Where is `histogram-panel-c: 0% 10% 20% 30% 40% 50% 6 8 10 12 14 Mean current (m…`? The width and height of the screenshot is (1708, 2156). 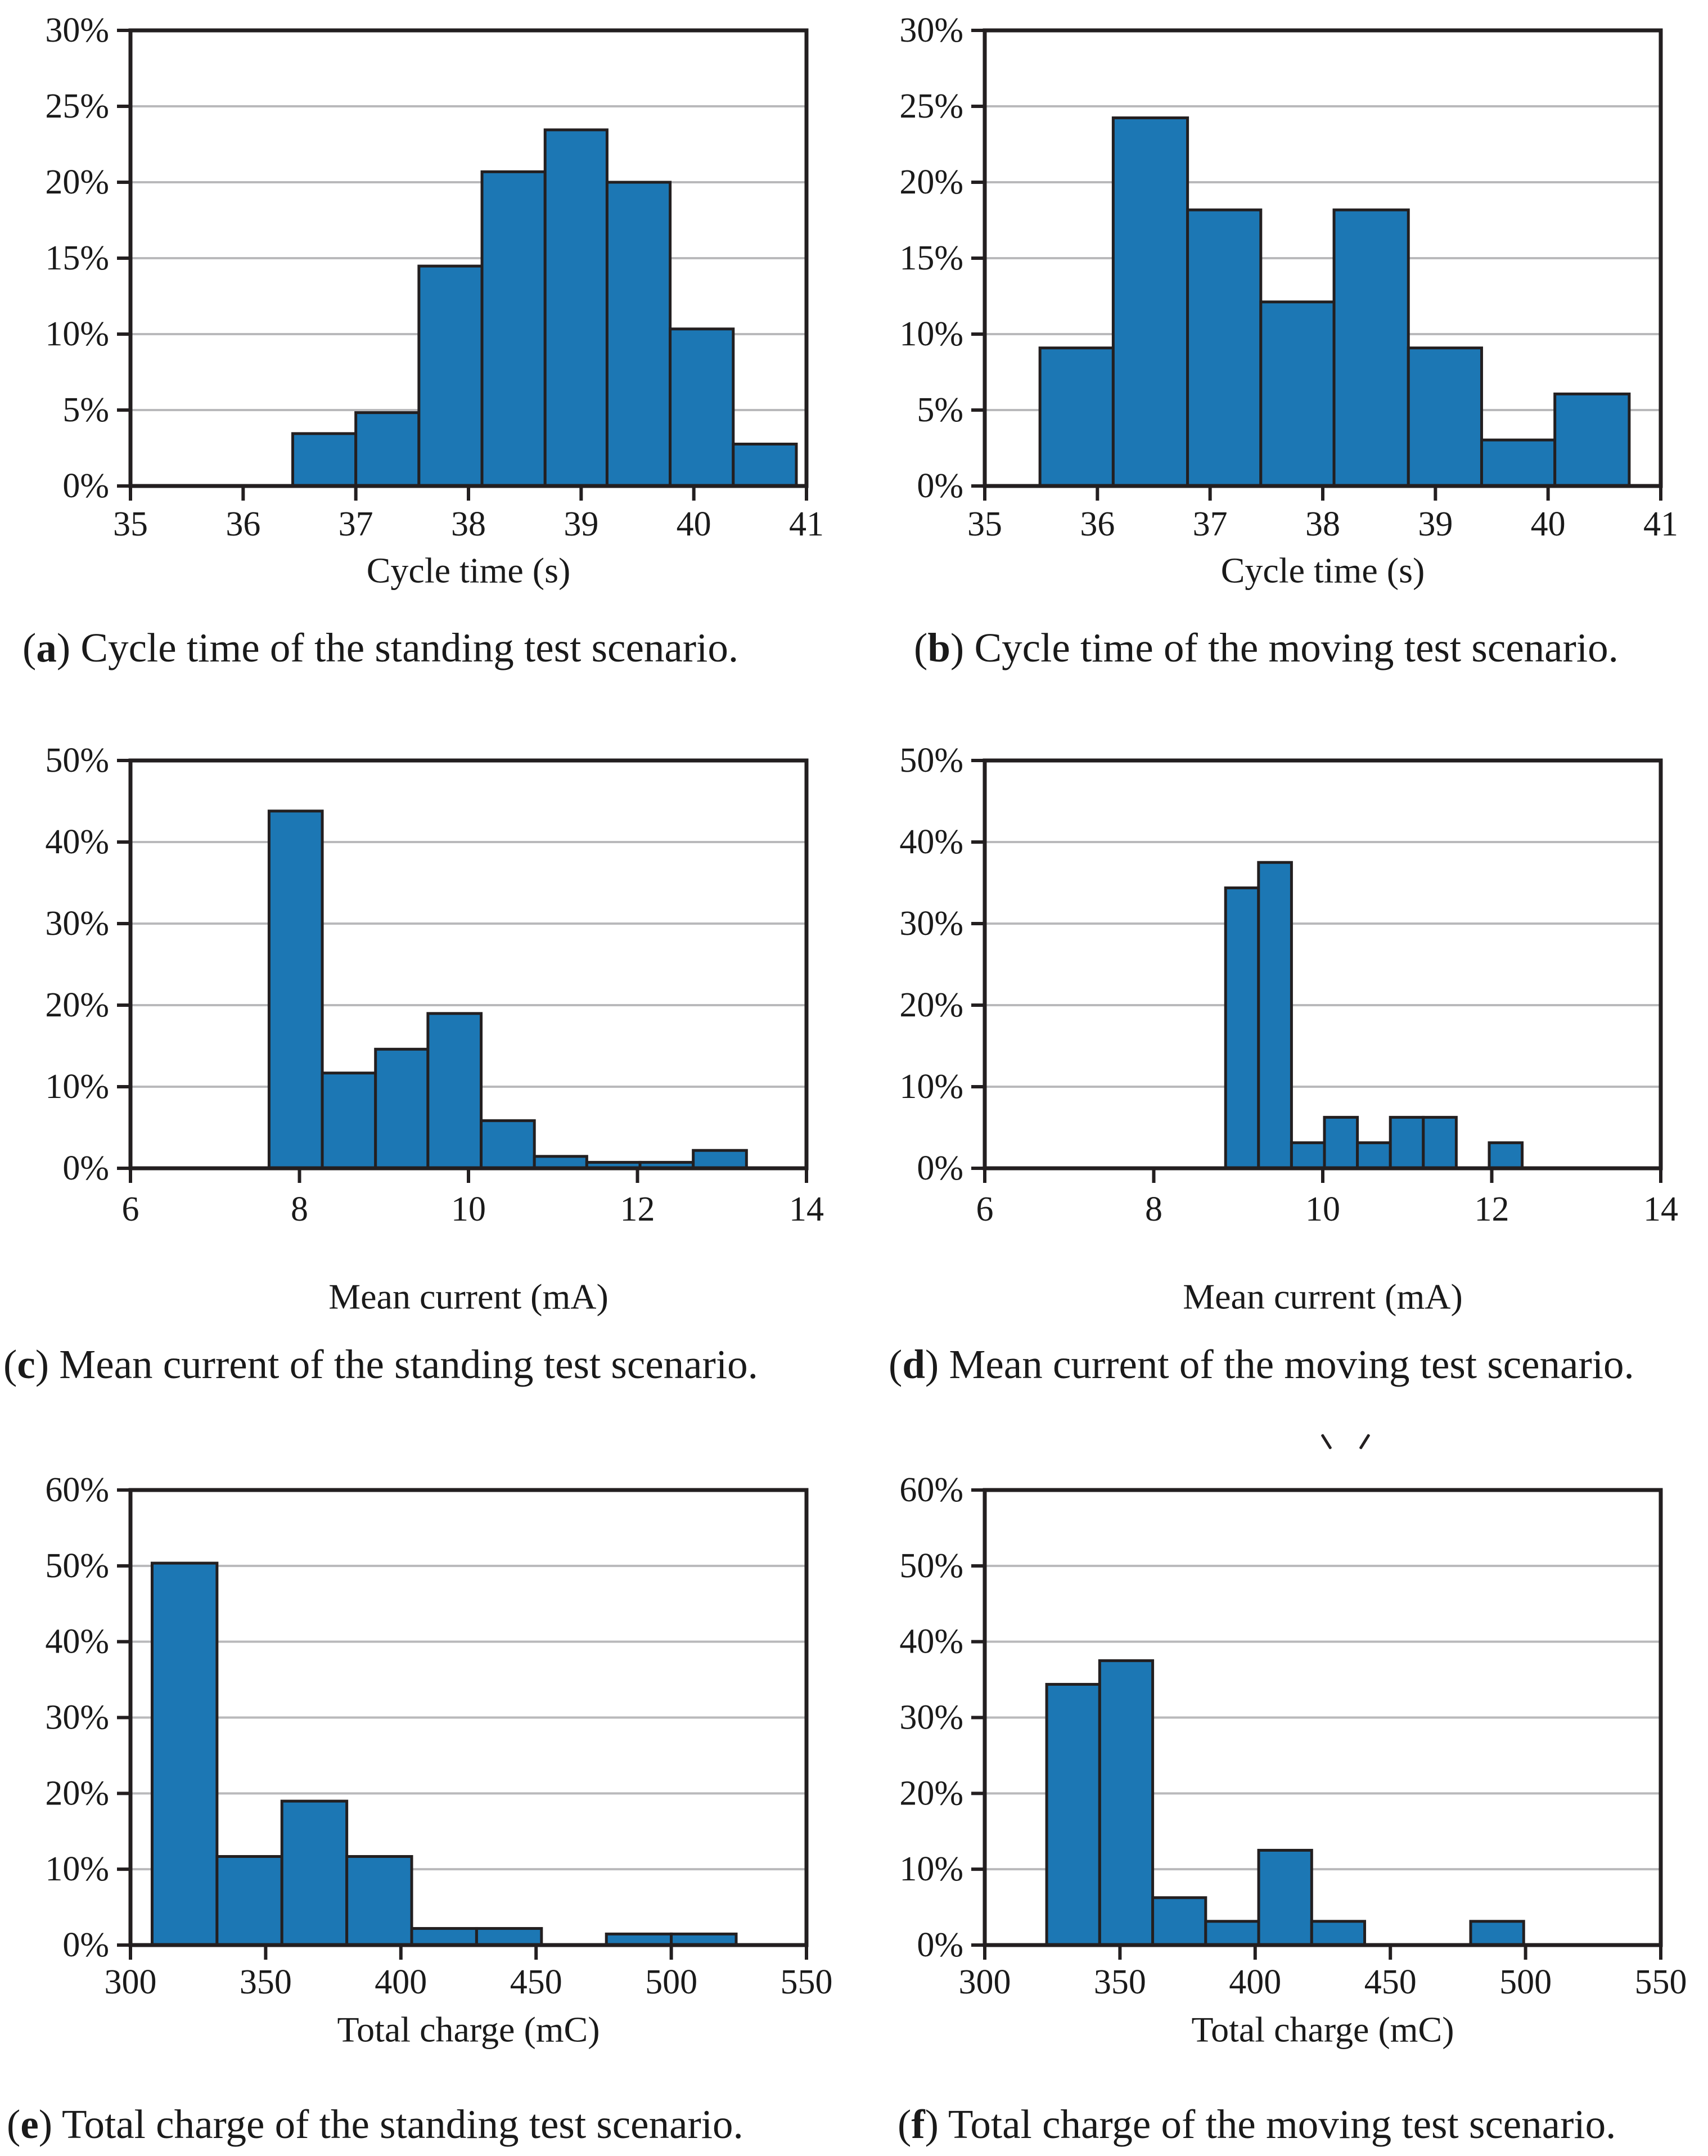
histogram-panel-c: 0% 10% 20% 30% 40% 50% 6 8 10 12 14 Mean current (m… is located at coordinates (427, 1023).